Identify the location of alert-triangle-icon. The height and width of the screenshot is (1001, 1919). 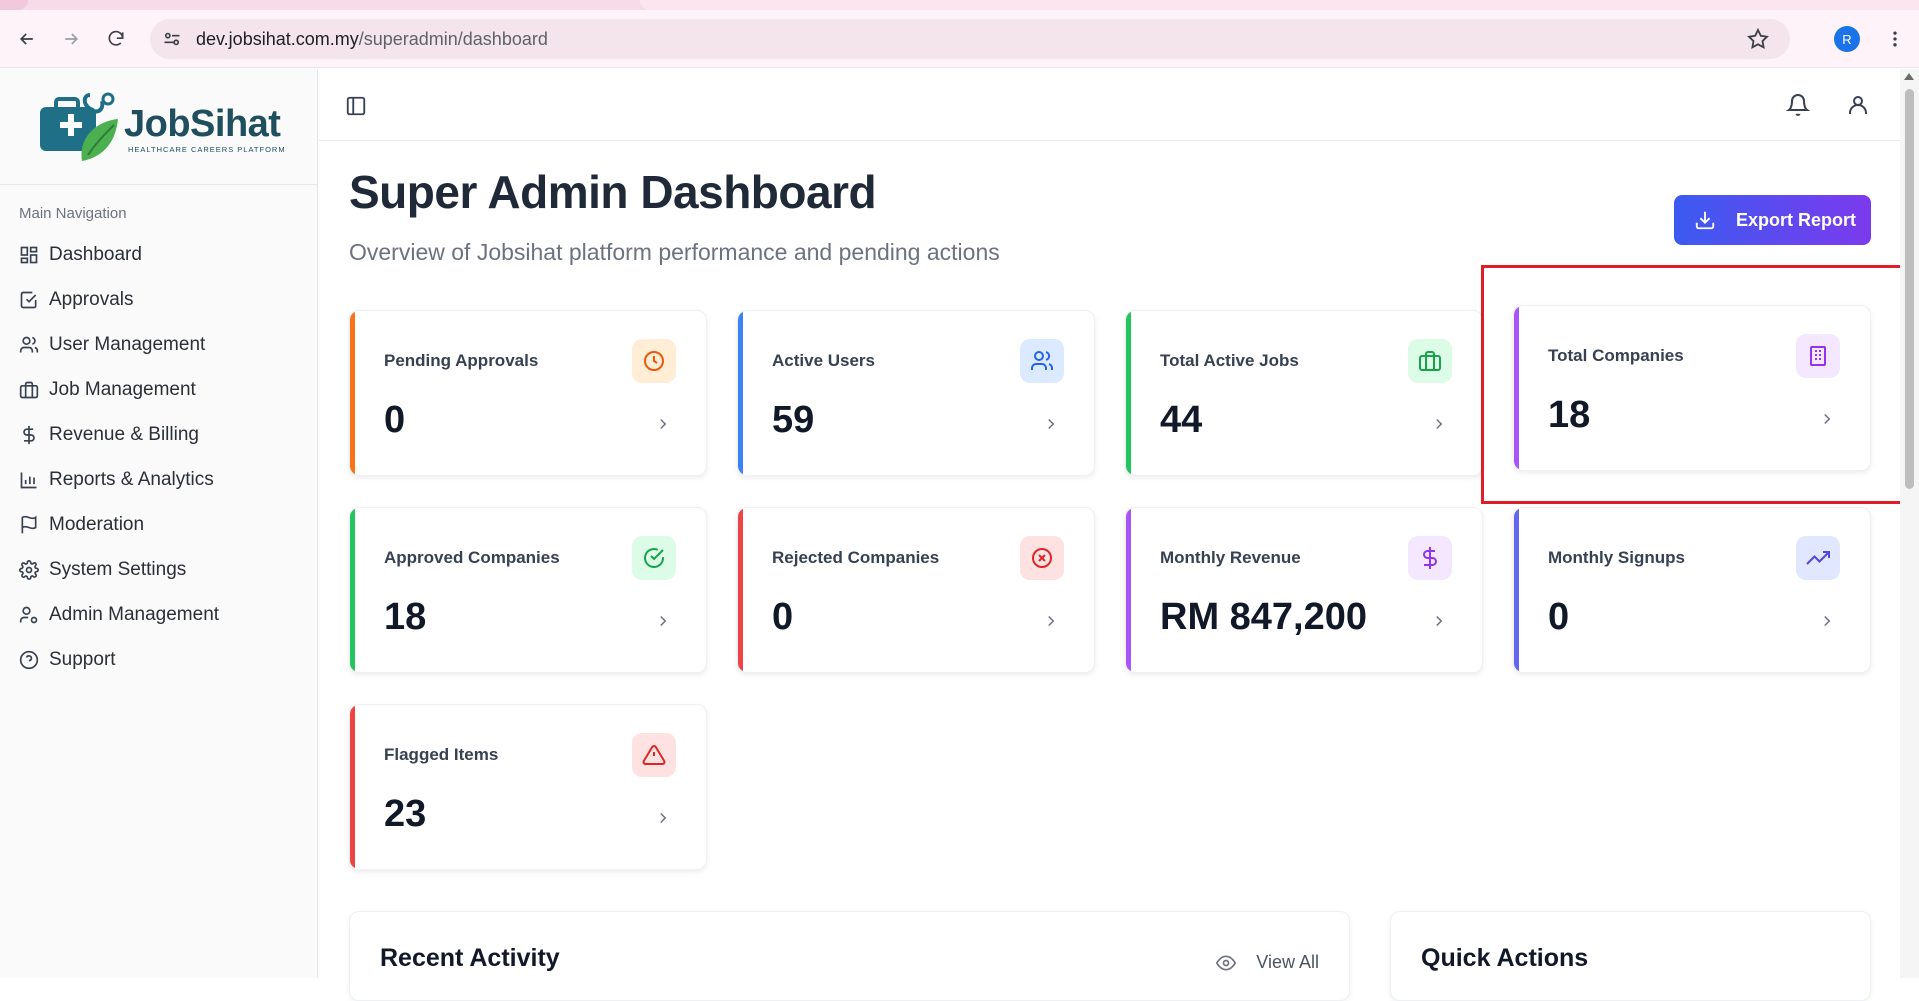
(654, 755).